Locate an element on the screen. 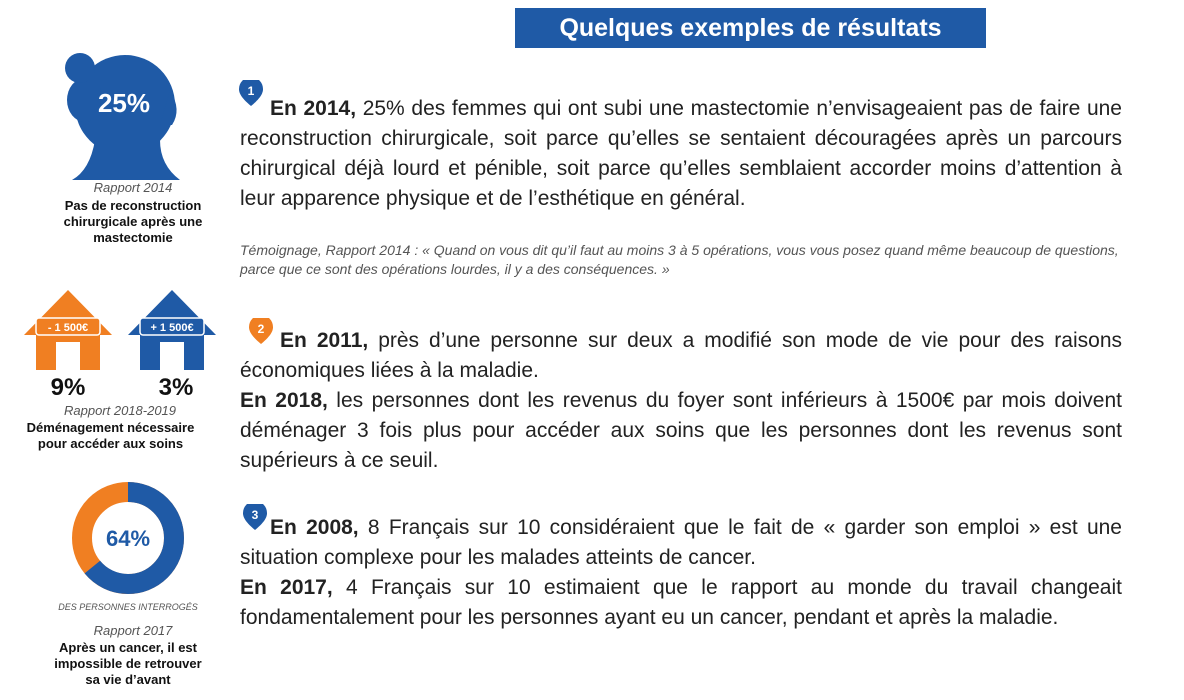 This screenshot has height=700, width=1184. bullet-number: 2 is located at coordinates (261, 329).